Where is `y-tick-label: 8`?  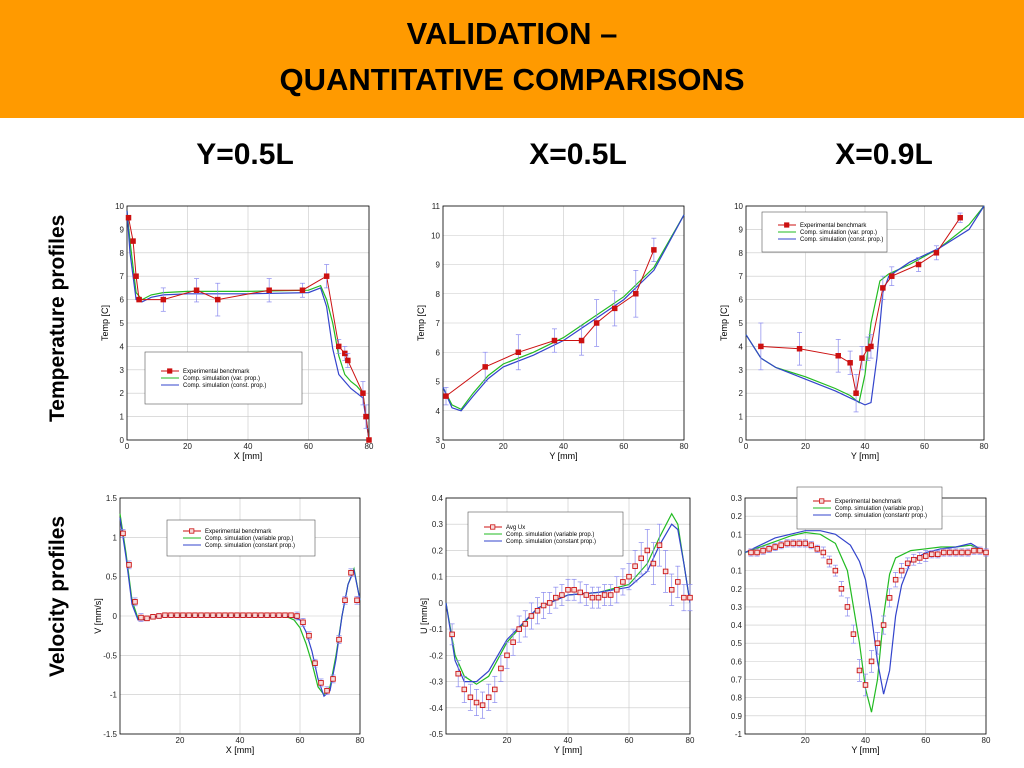 y-tick-label: 8 is located at coordinates (438, 294).